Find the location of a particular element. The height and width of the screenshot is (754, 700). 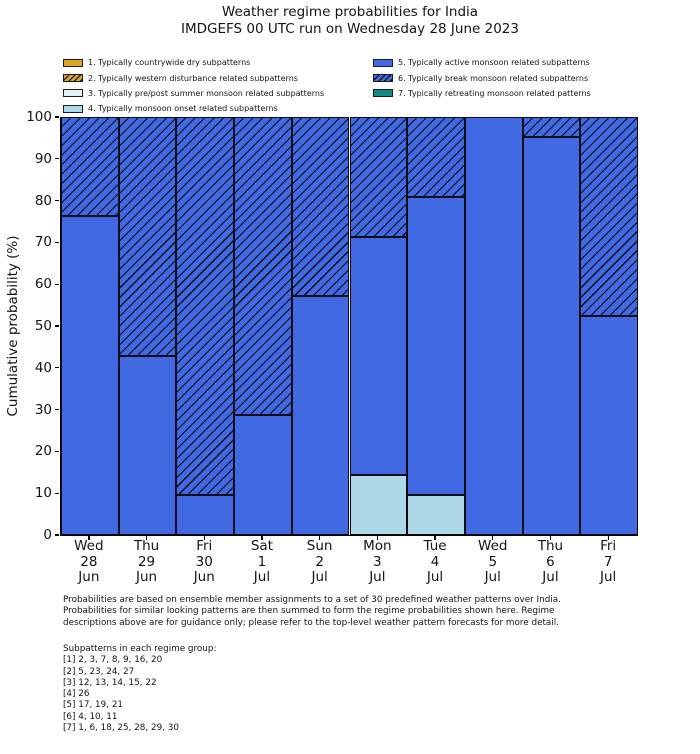

legend-item: 1. Typically countrywide dry subpatterns is located at coordinates (193, 62).